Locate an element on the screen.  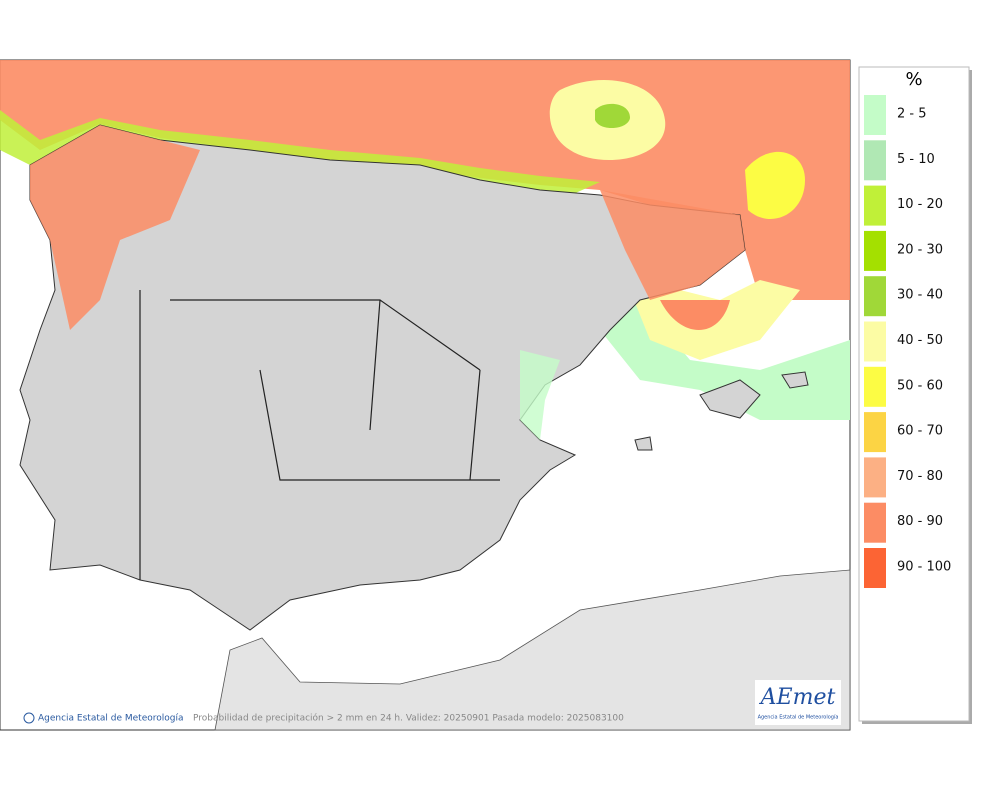
legend-title: % is located at coordinates (913, 79).